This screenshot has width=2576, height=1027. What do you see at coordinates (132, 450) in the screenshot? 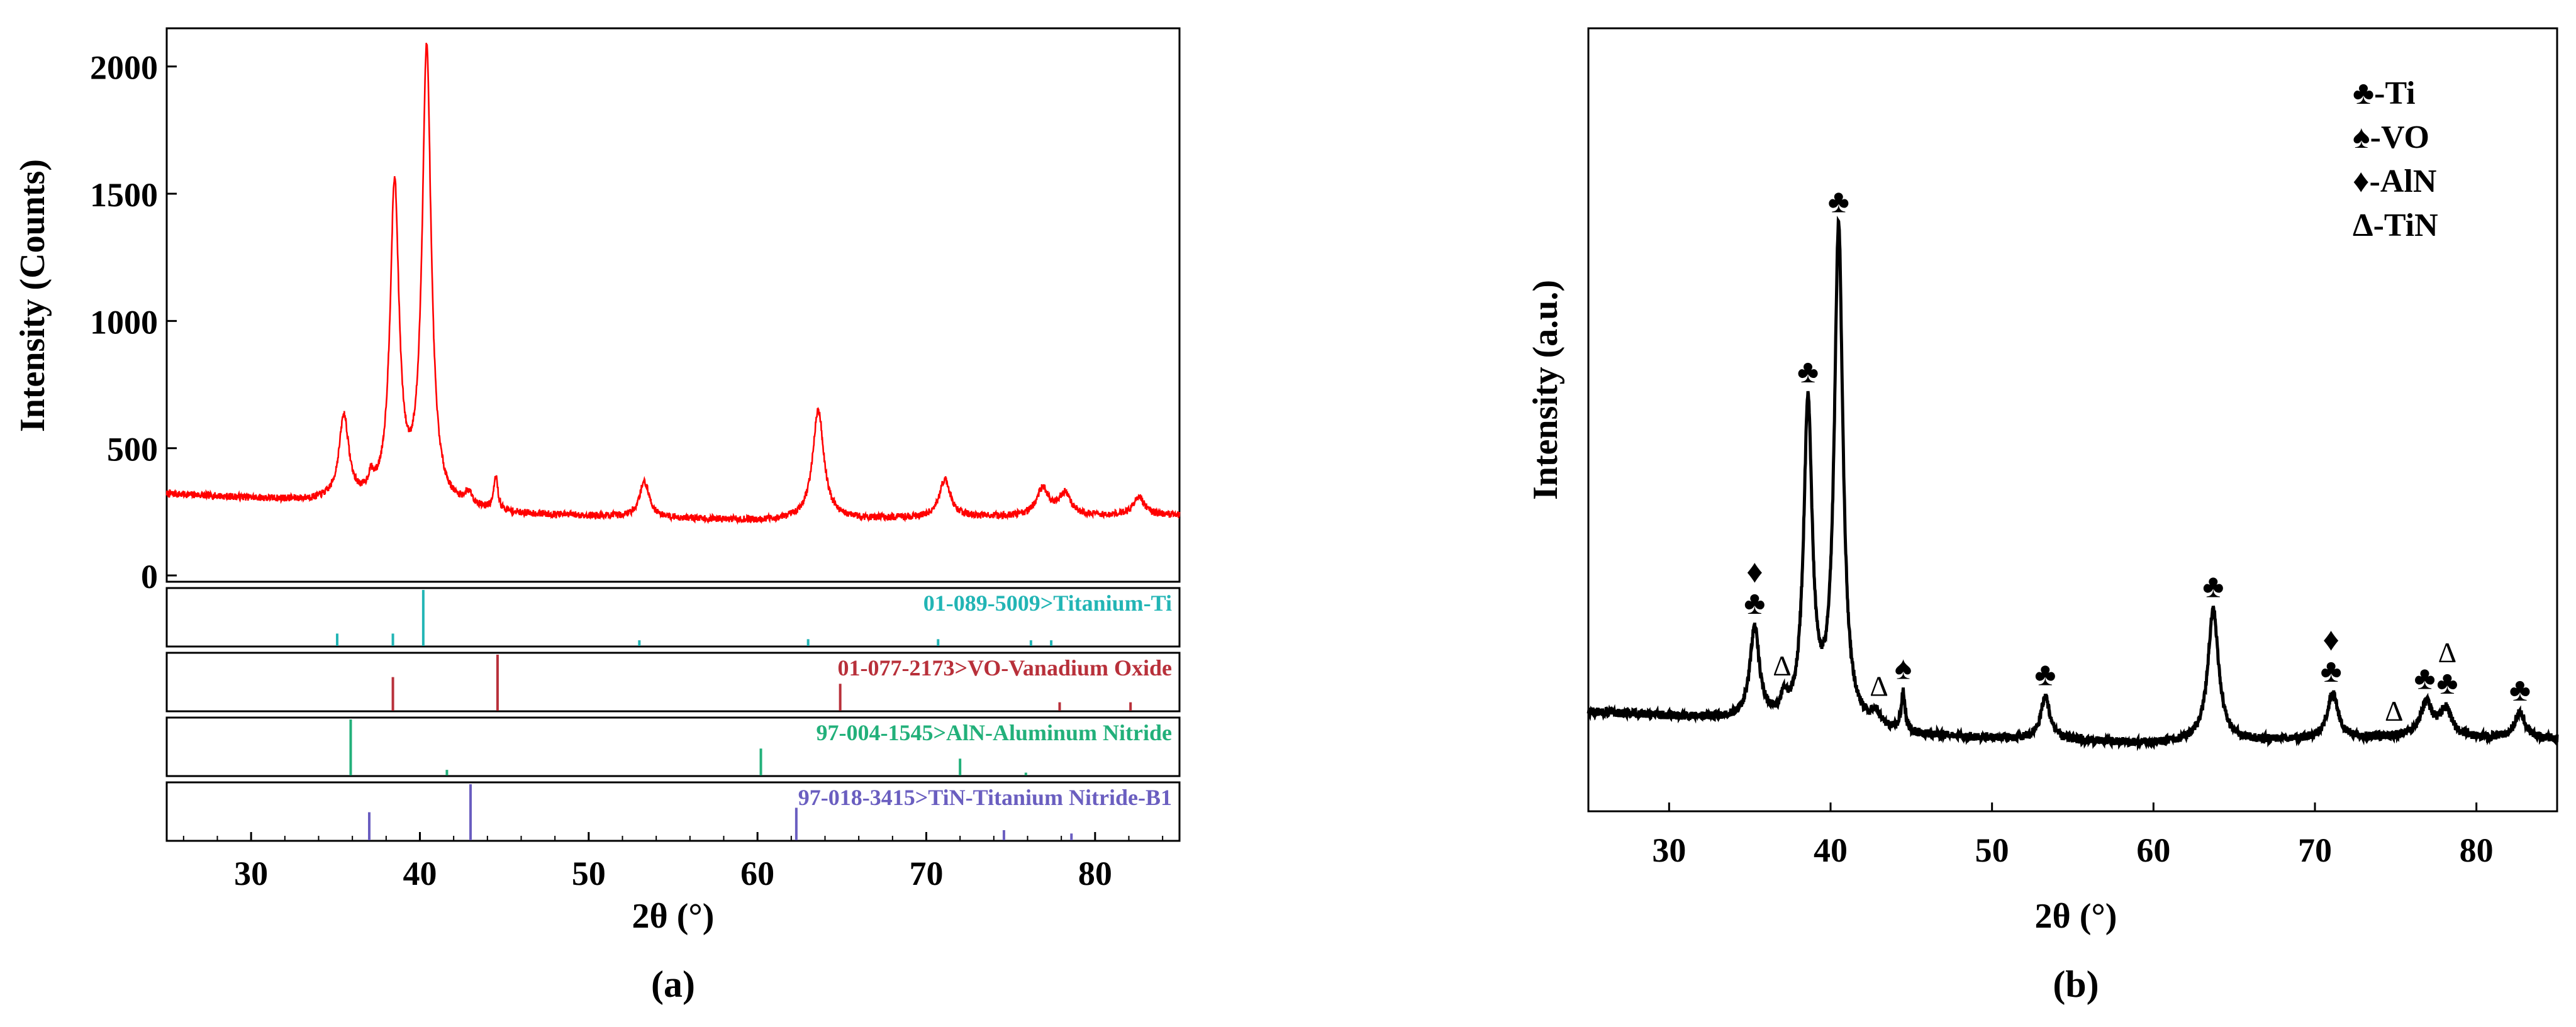
I see `panel-a-y-tick-label: 500` at bounding box center [132, 450].